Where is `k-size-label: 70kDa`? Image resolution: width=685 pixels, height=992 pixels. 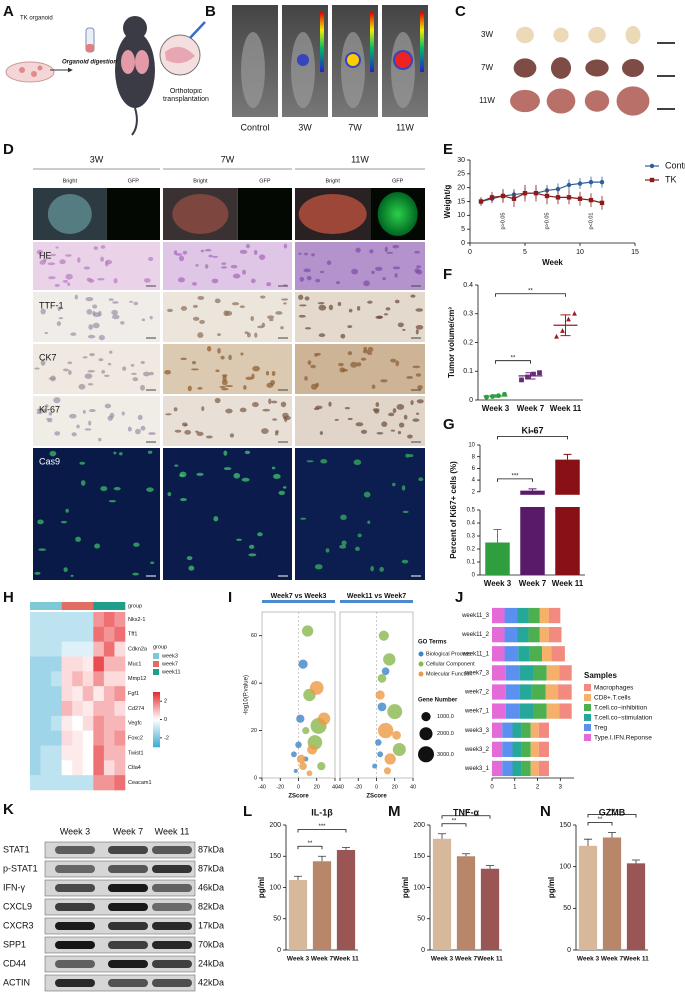 k-size-label: 70kDa is located at coordinates (211, 944).